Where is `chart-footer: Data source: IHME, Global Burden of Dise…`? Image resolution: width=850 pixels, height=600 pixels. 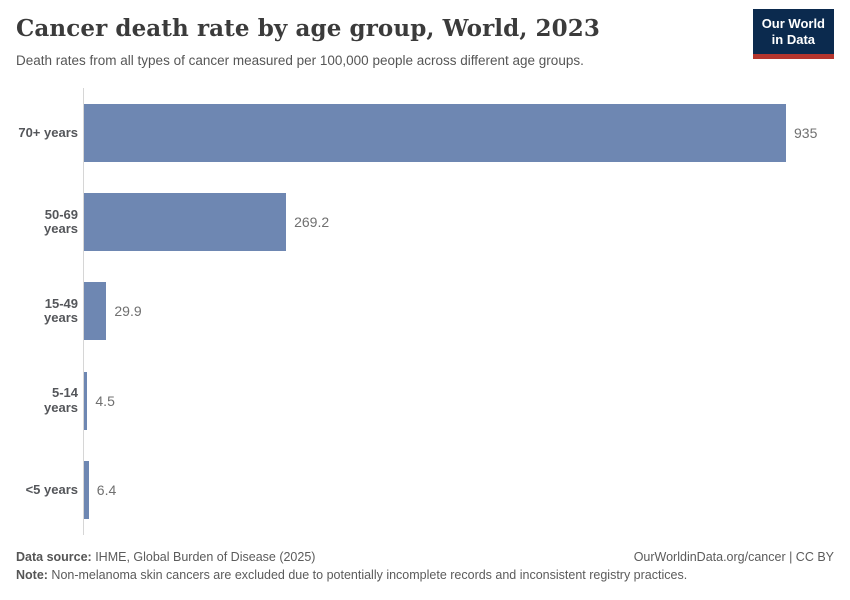 chart-footer: Data source: IHME, Global Burden of Dise… is located at coordinates (425, 566).